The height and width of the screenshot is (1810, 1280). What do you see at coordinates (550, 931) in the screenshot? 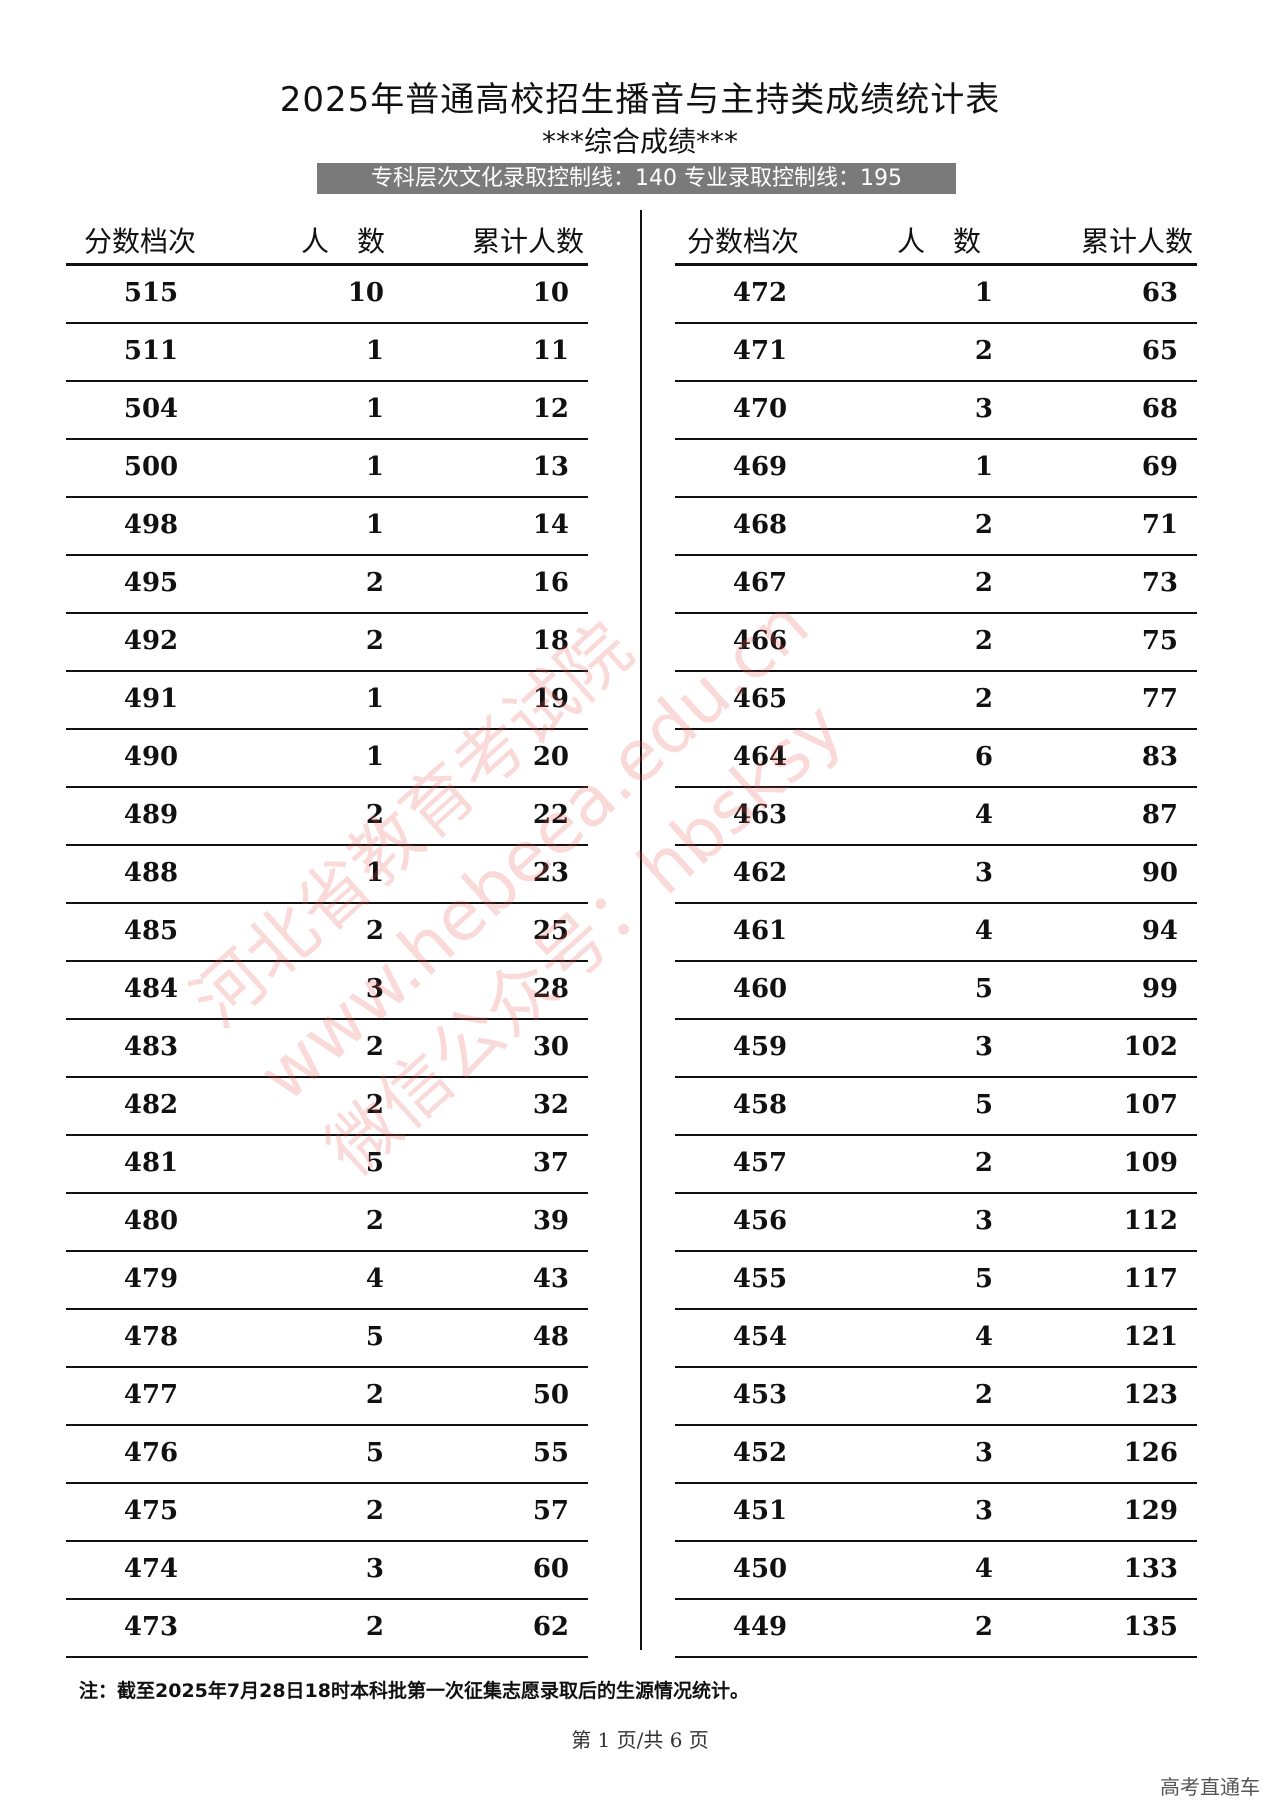
I see `cumulative-cell: 25` at bounding box center [550, 931].